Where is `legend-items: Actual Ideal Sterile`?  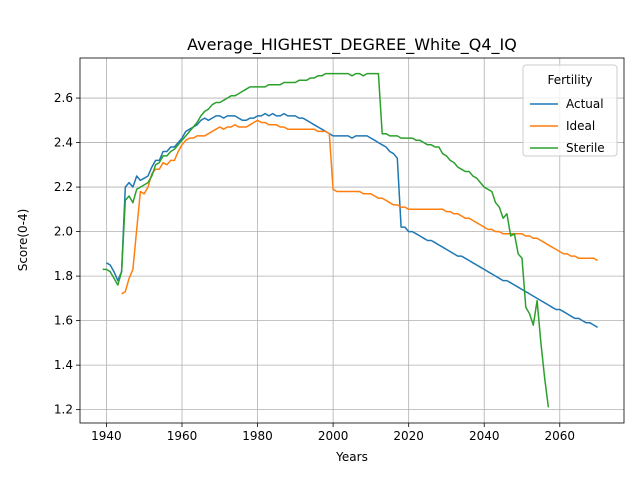
legend-items: Actual Ideal Sterile is located at coordinates (567, 126).